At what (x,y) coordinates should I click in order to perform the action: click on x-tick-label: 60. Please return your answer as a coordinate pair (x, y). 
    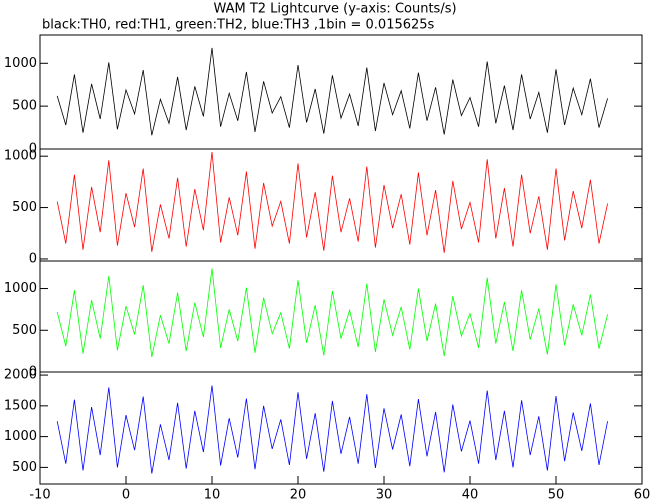
    Looking at the image, I should click on (642, 495).